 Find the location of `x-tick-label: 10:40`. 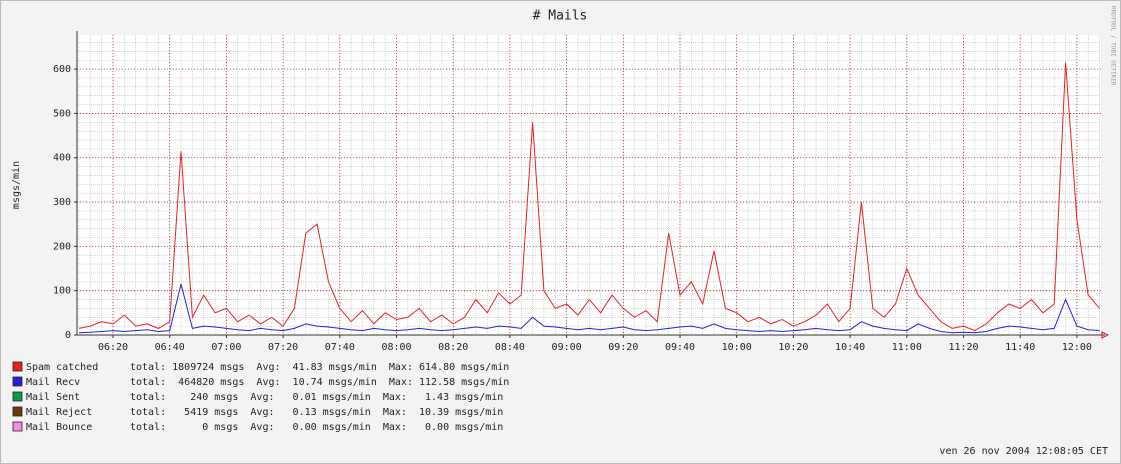

x-tick-label: 10:40 is located at coordinates (850, 347).